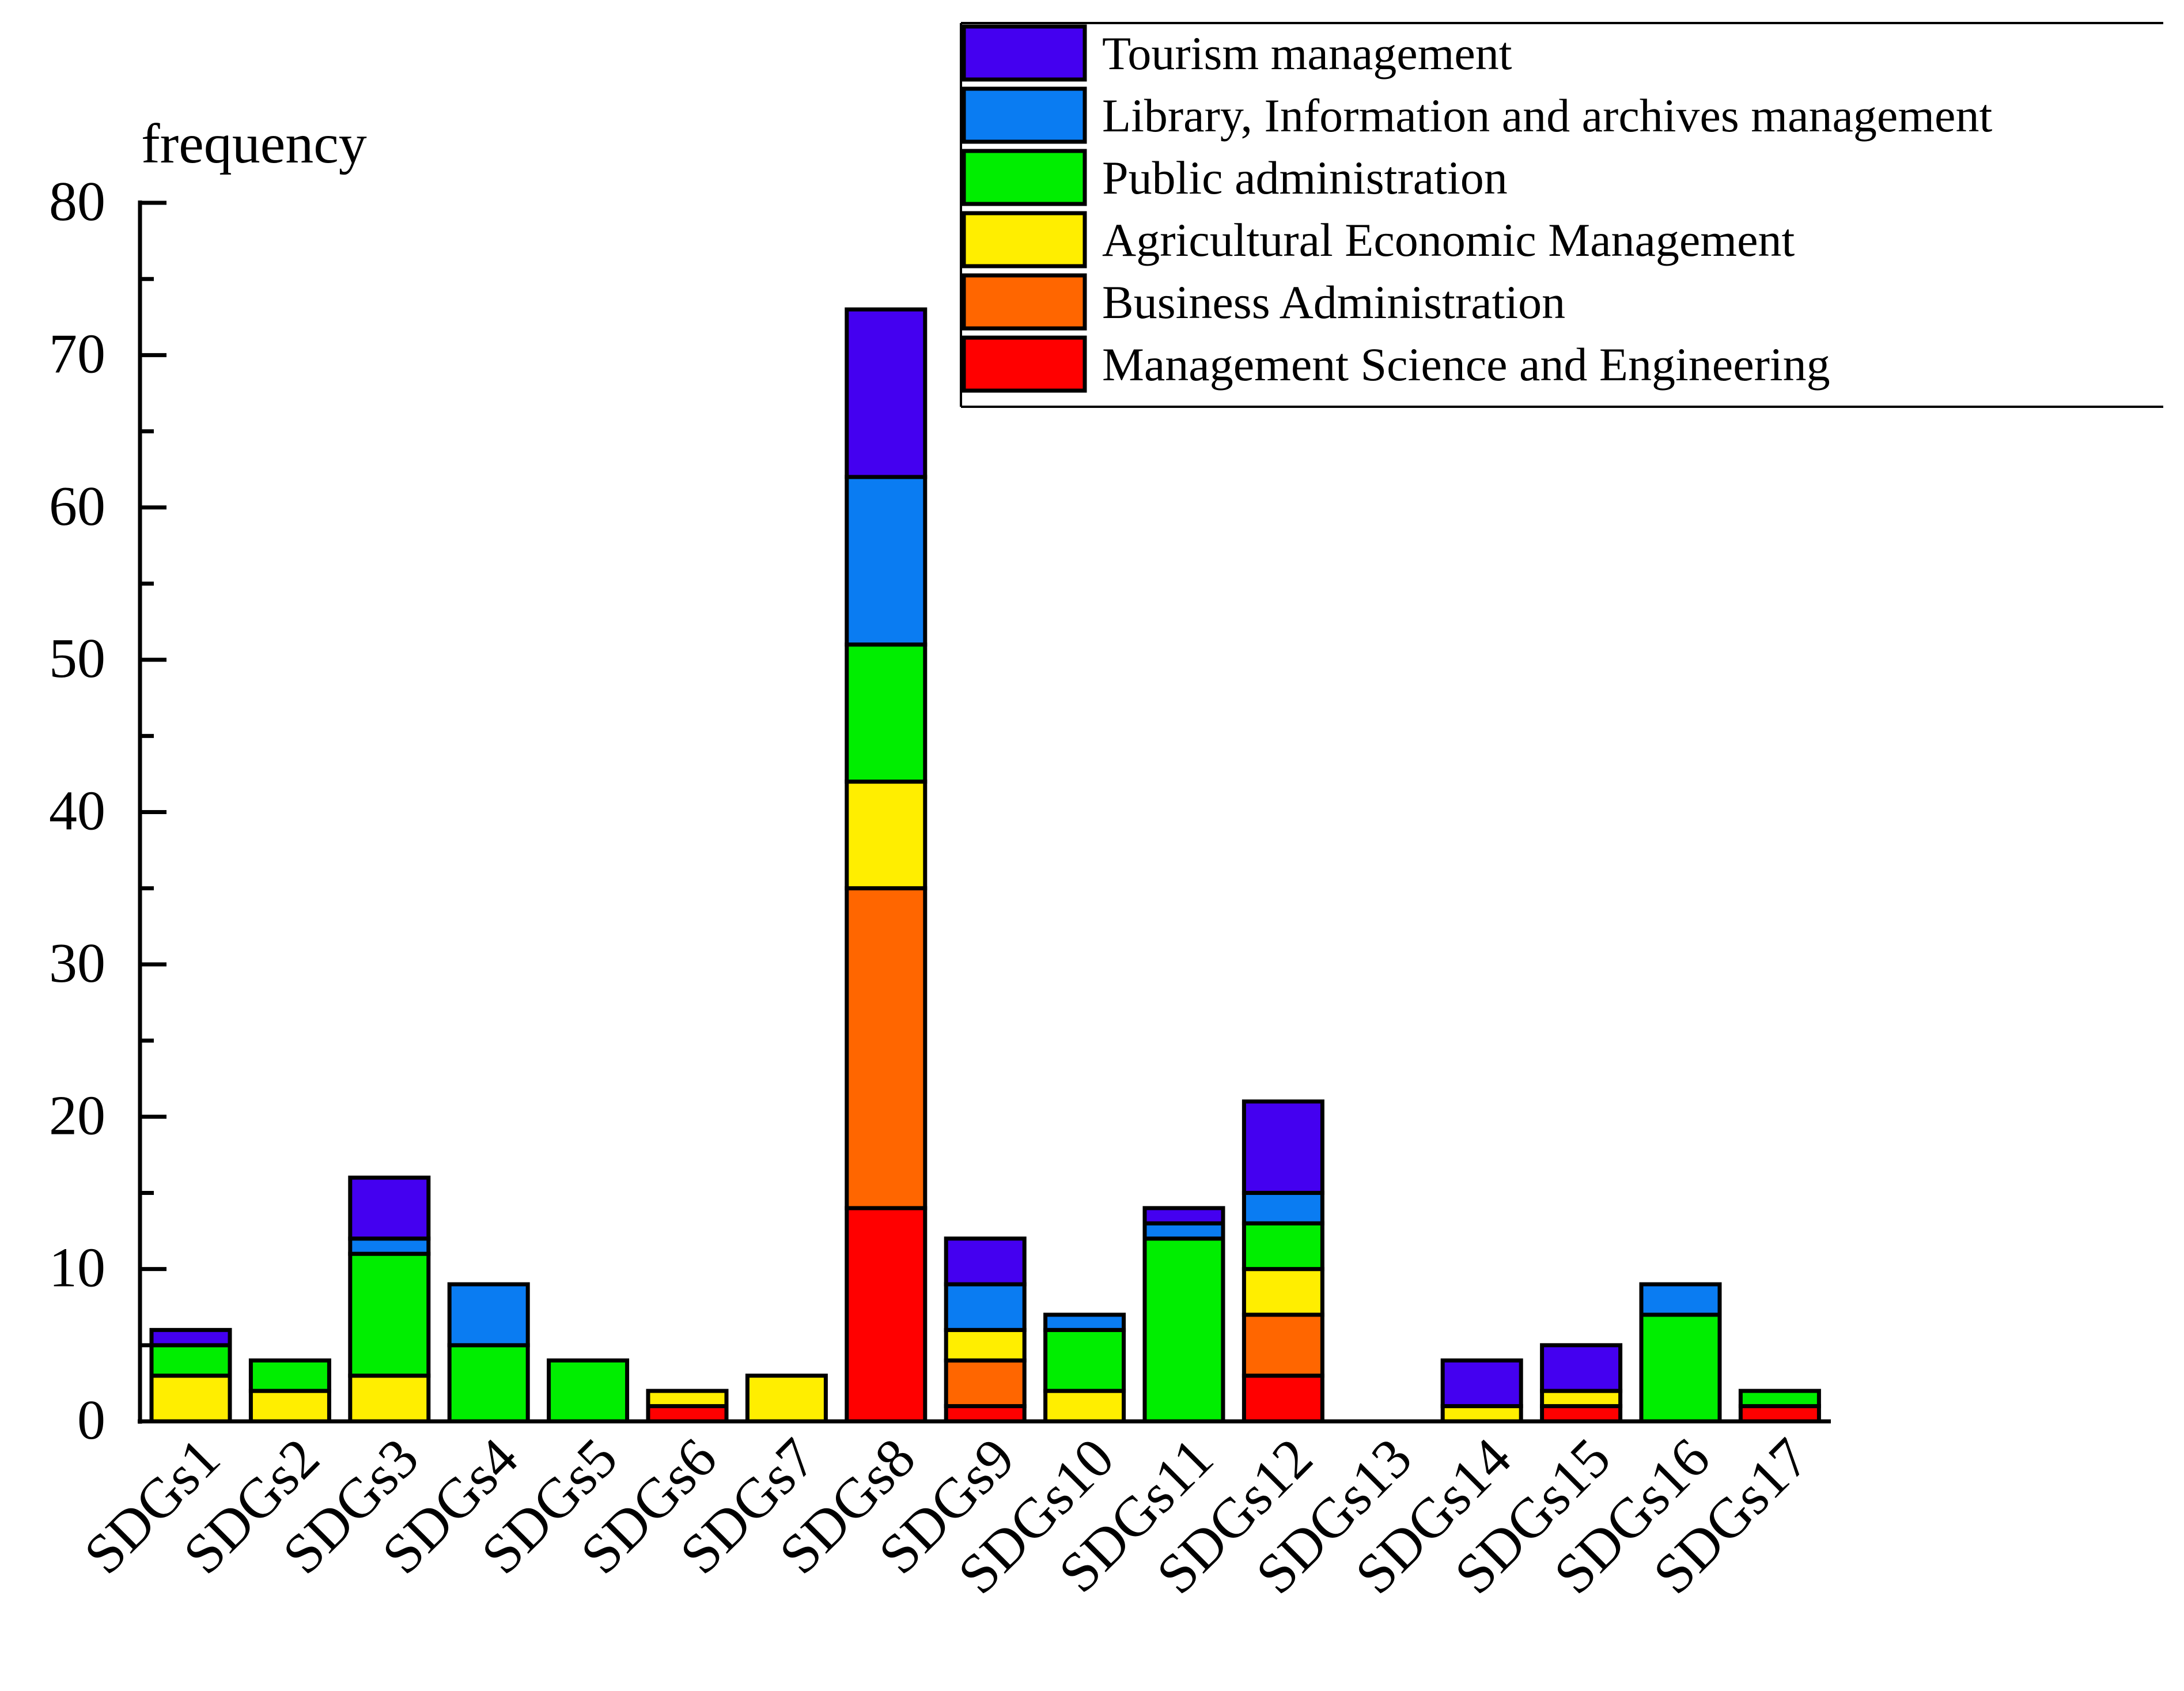 This screenshot has height=1691, width=2184. What do you see at coordinates (1466, 364) in the screenshot?
I see `legend-entry-label: Management Science and Engineering` at bounding box center [1466, 364].